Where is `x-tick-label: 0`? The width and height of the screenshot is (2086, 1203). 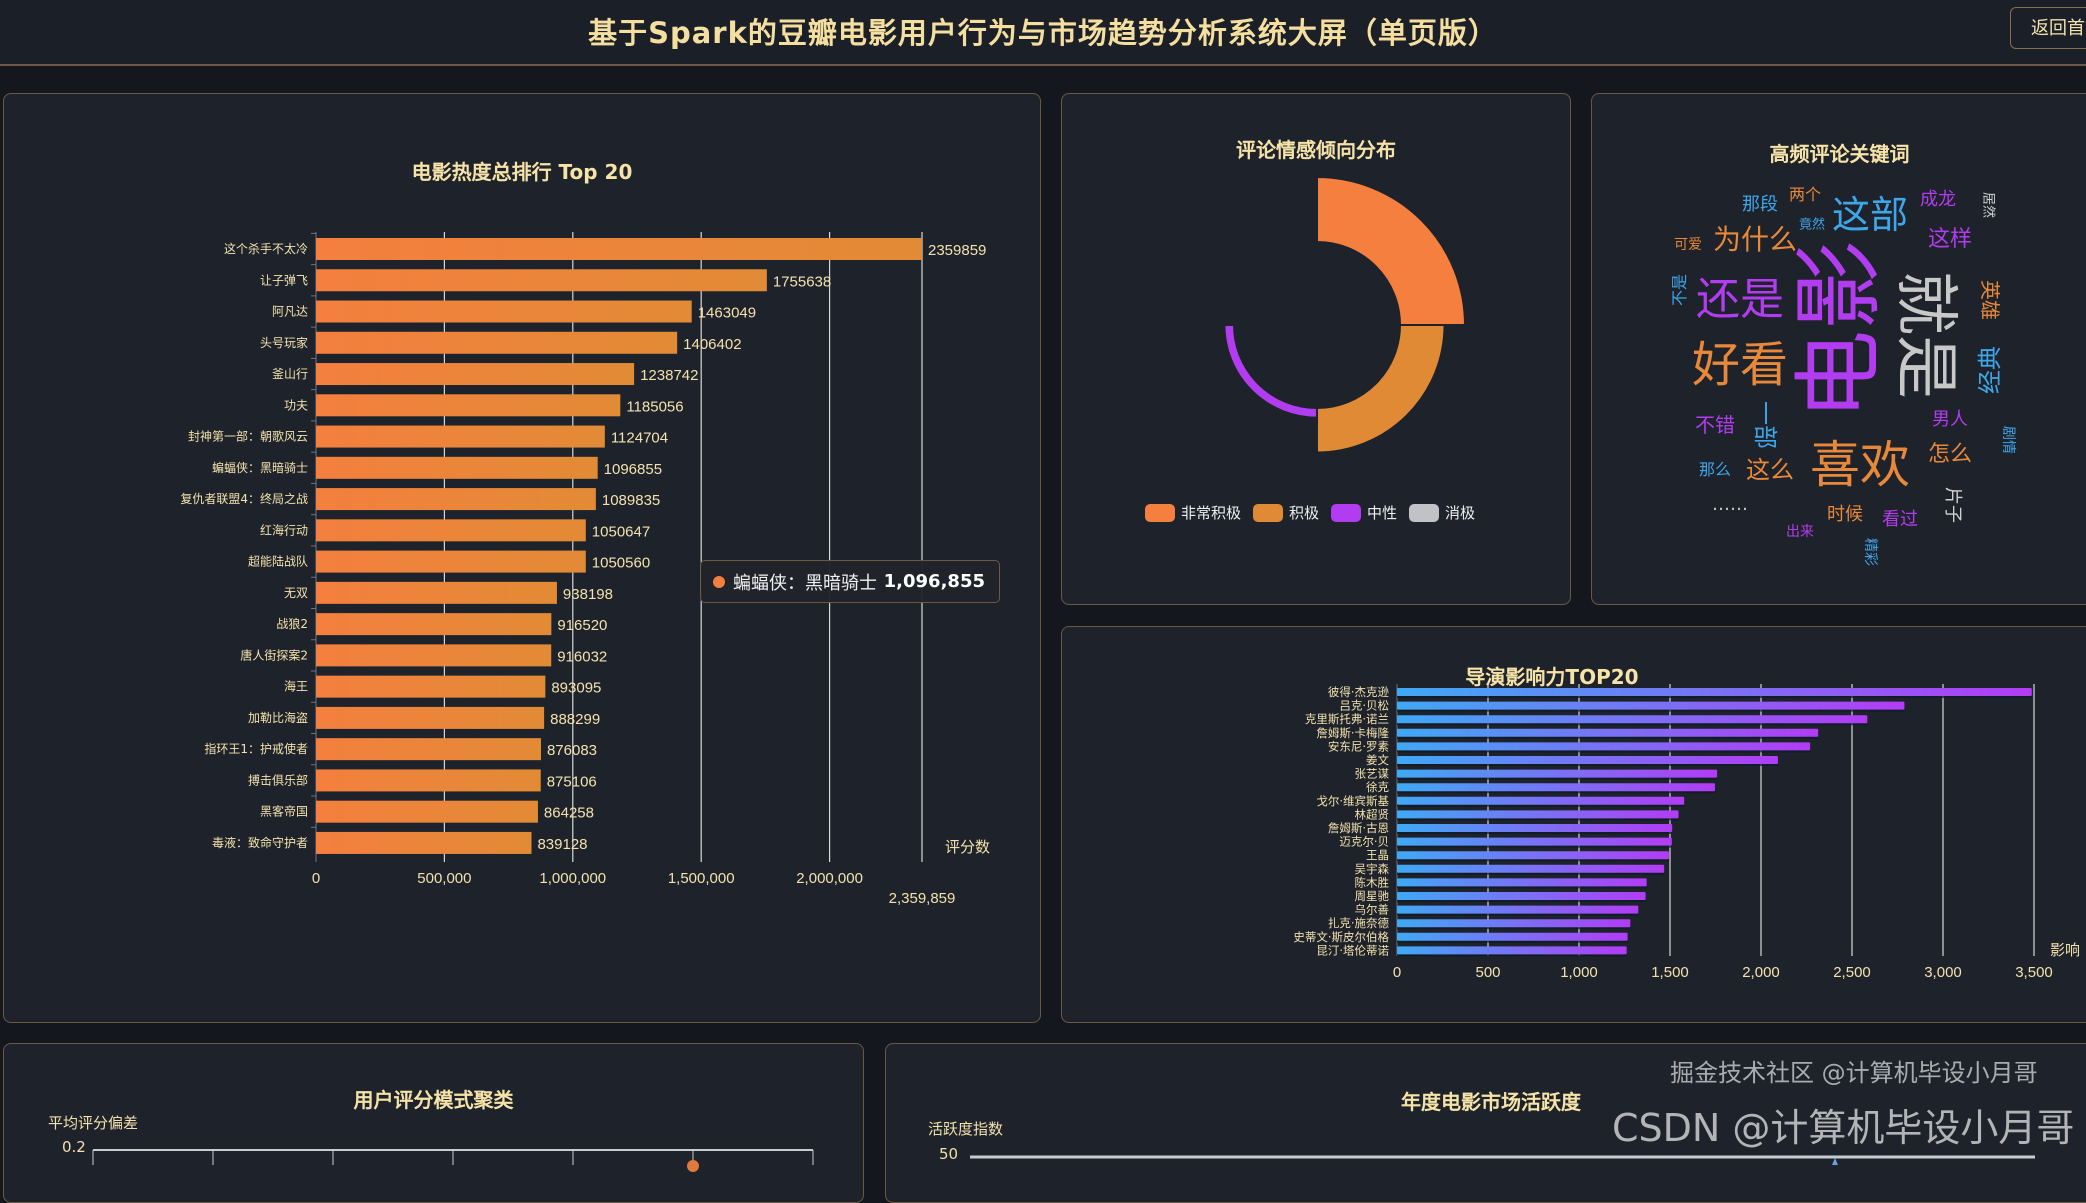 x-tick-label: 0 is located at coordinates (1397, 972).